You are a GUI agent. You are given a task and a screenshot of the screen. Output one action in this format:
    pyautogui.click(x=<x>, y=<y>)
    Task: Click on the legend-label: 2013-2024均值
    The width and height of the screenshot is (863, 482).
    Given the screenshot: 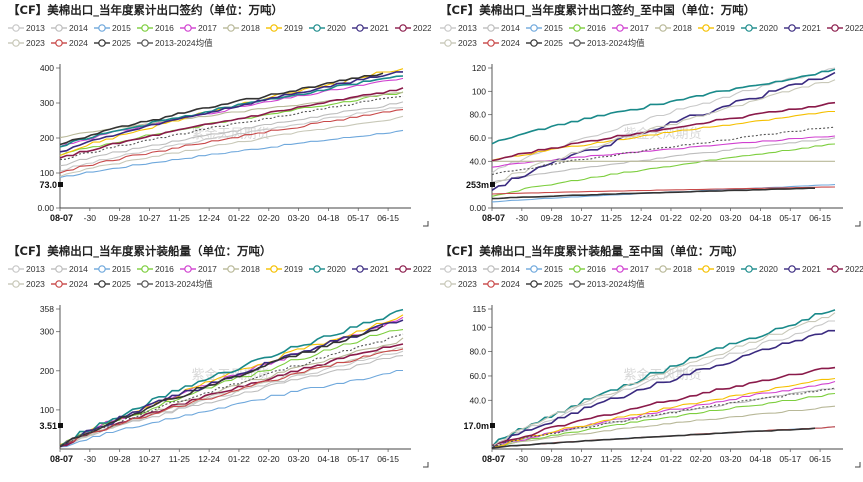 What is the action you would take?
    pyautogui.click(x=184, y=43)
    